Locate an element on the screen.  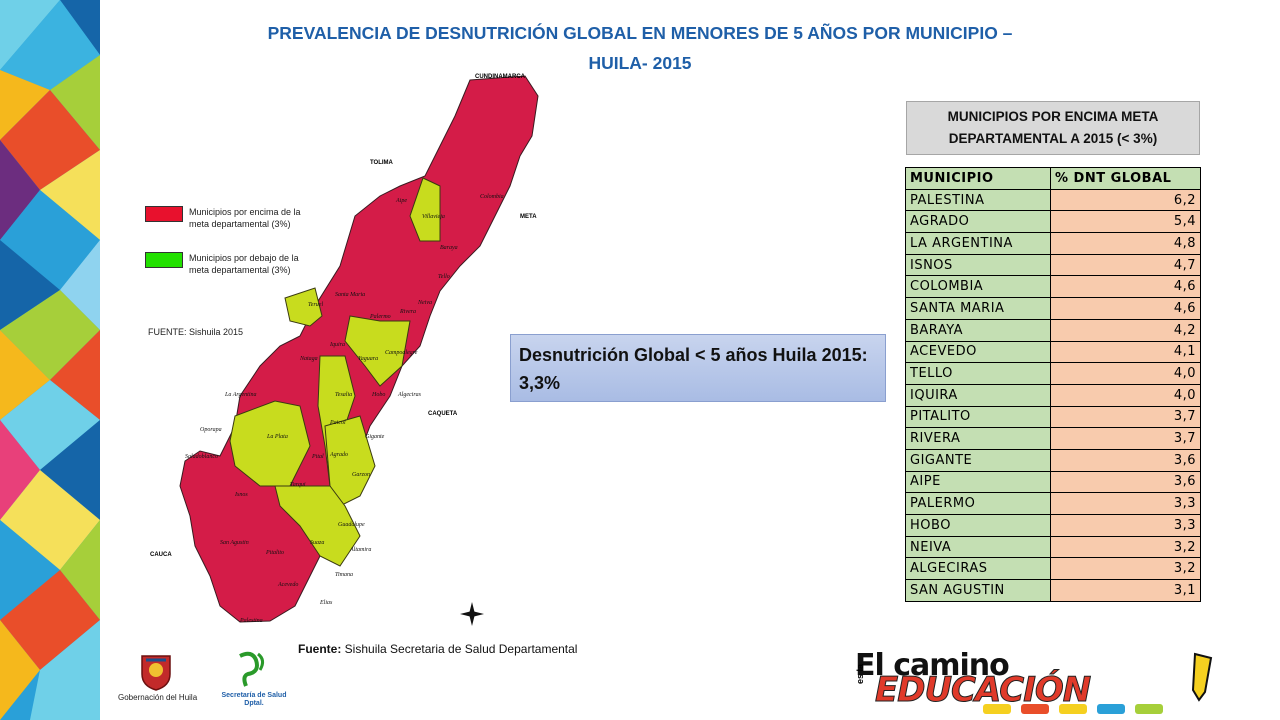
svg-text: Neiva is located at coordinates (424, 303).